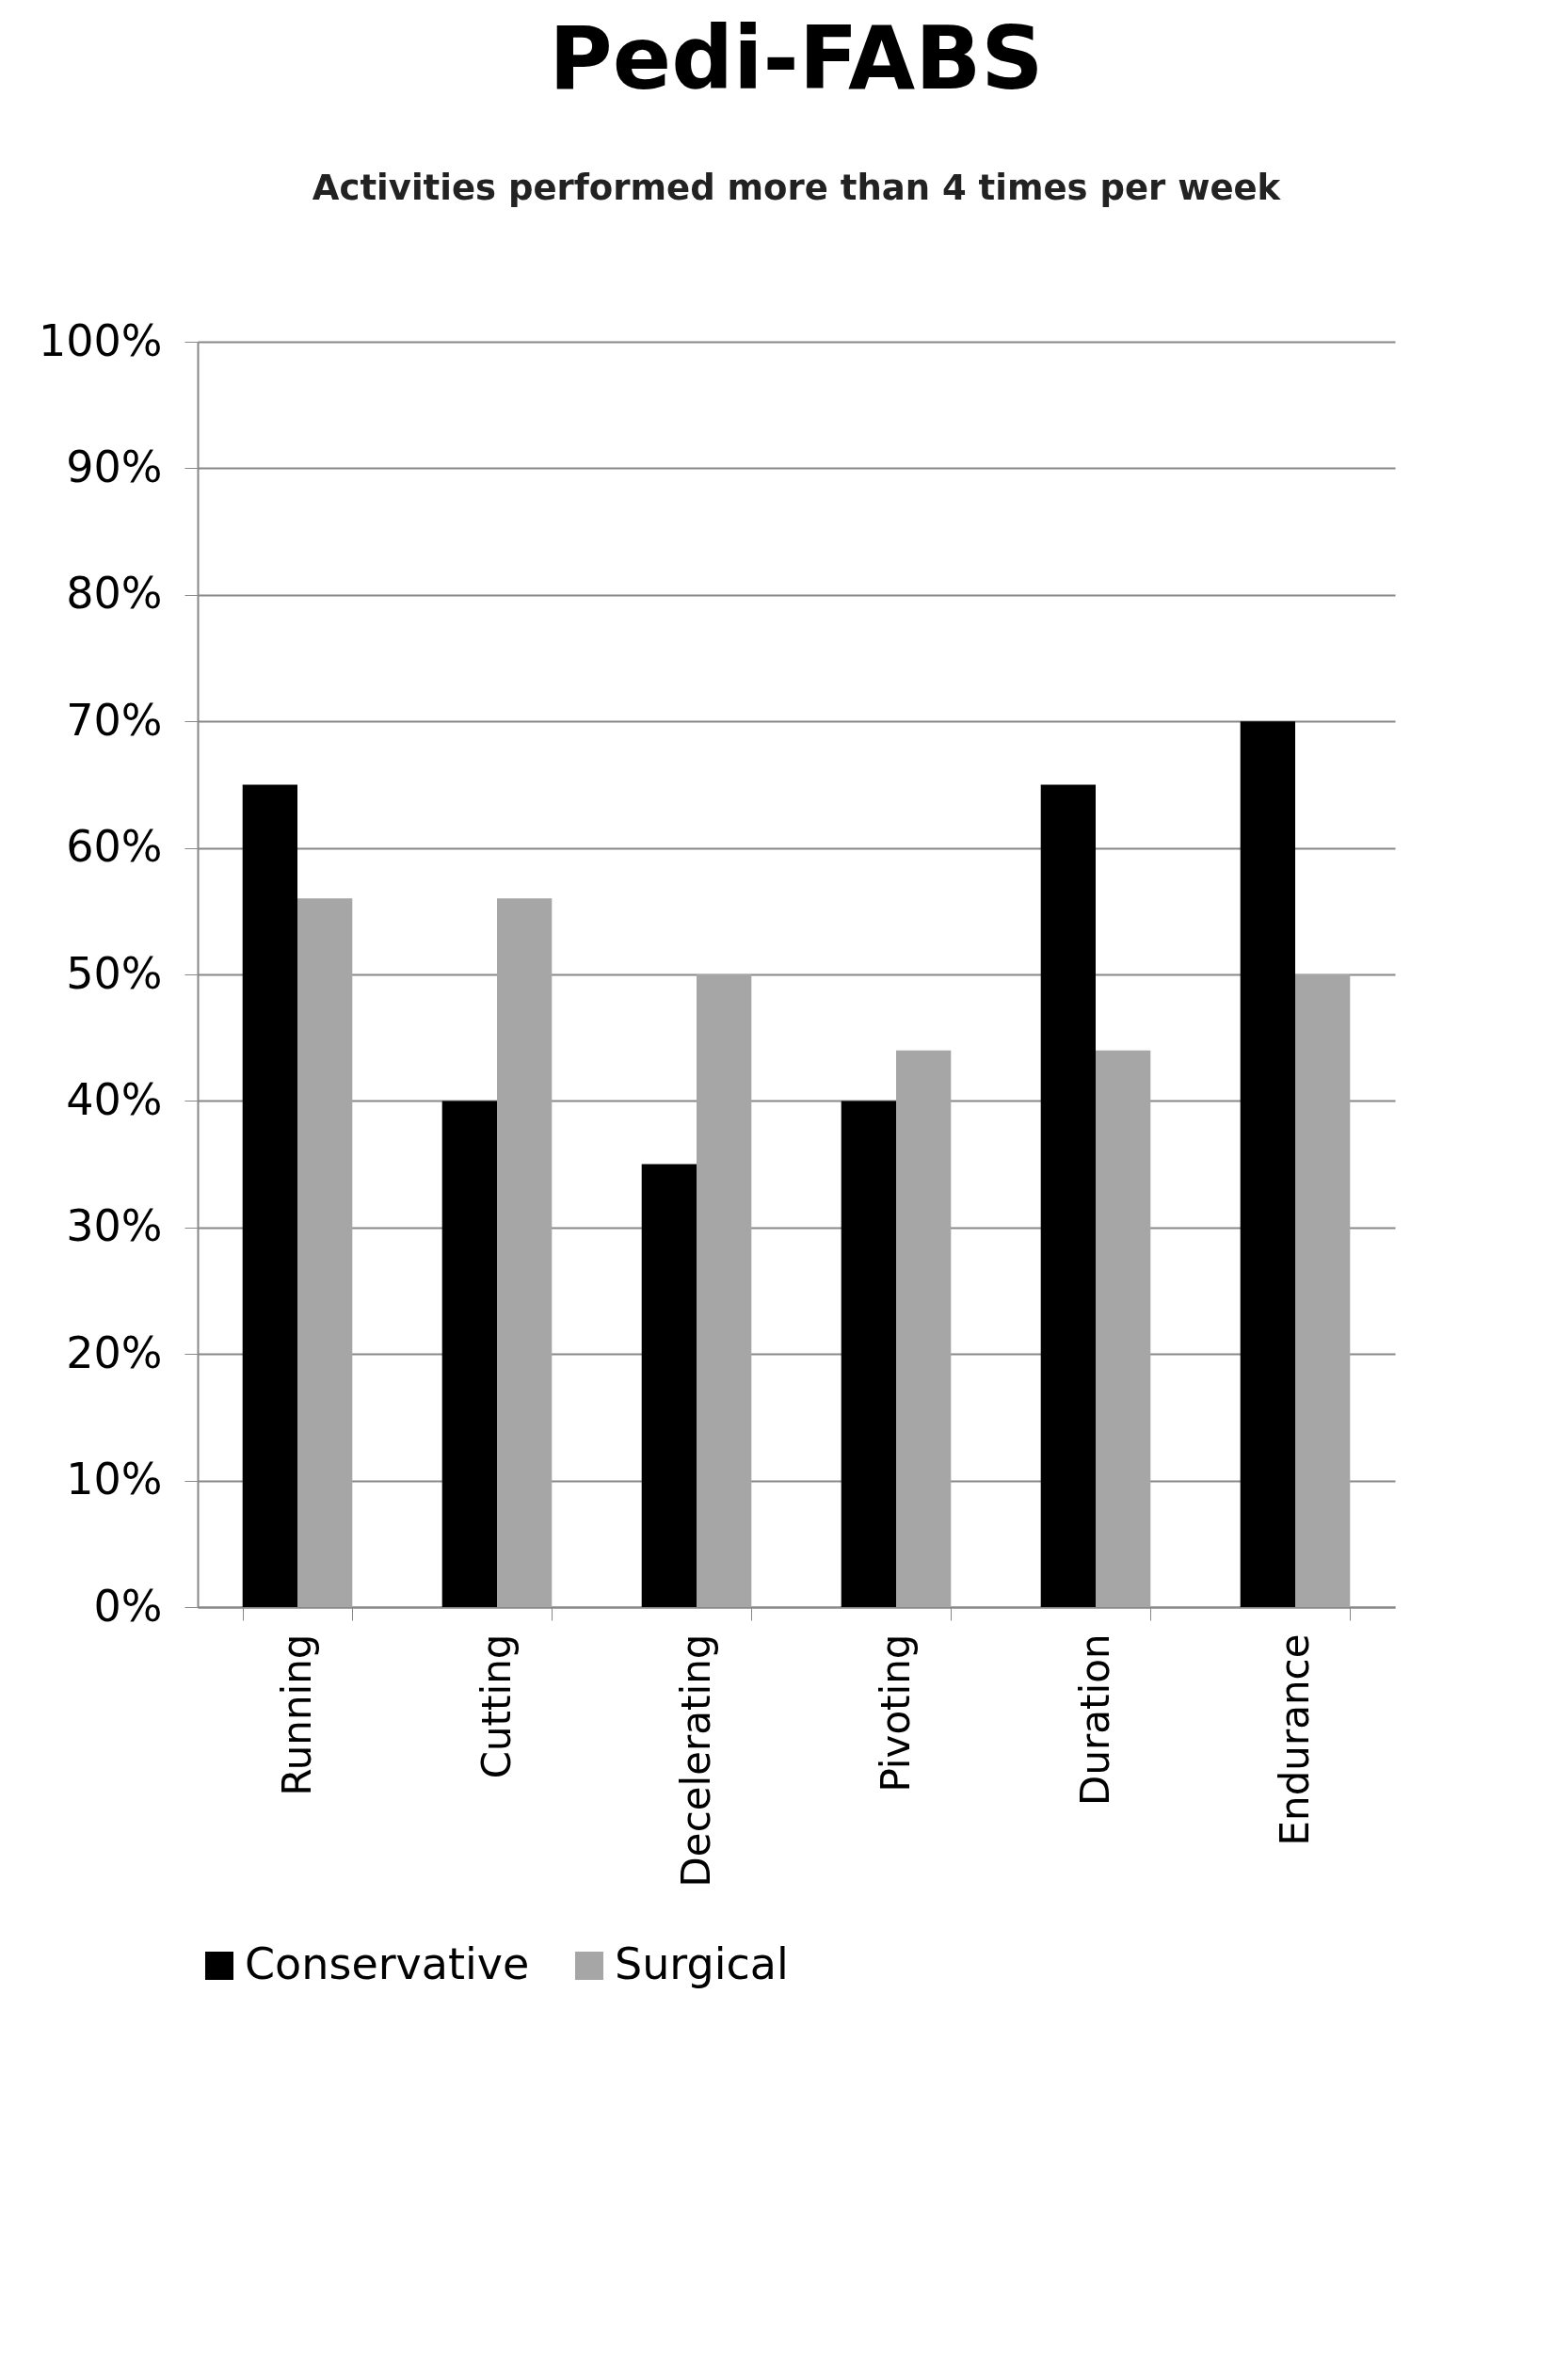 Image resolution: width=1555 pixels, height=2380 pixels. Describe the element at coordinates (114, 593) in the screenshot. I see `y-tick-label: 80%` at that location.